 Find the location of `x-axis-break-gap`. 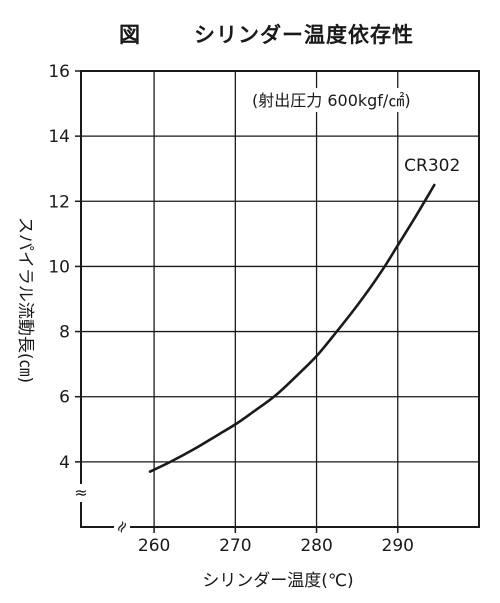

x-axis-break-gap is located at coordinates (122, 527).